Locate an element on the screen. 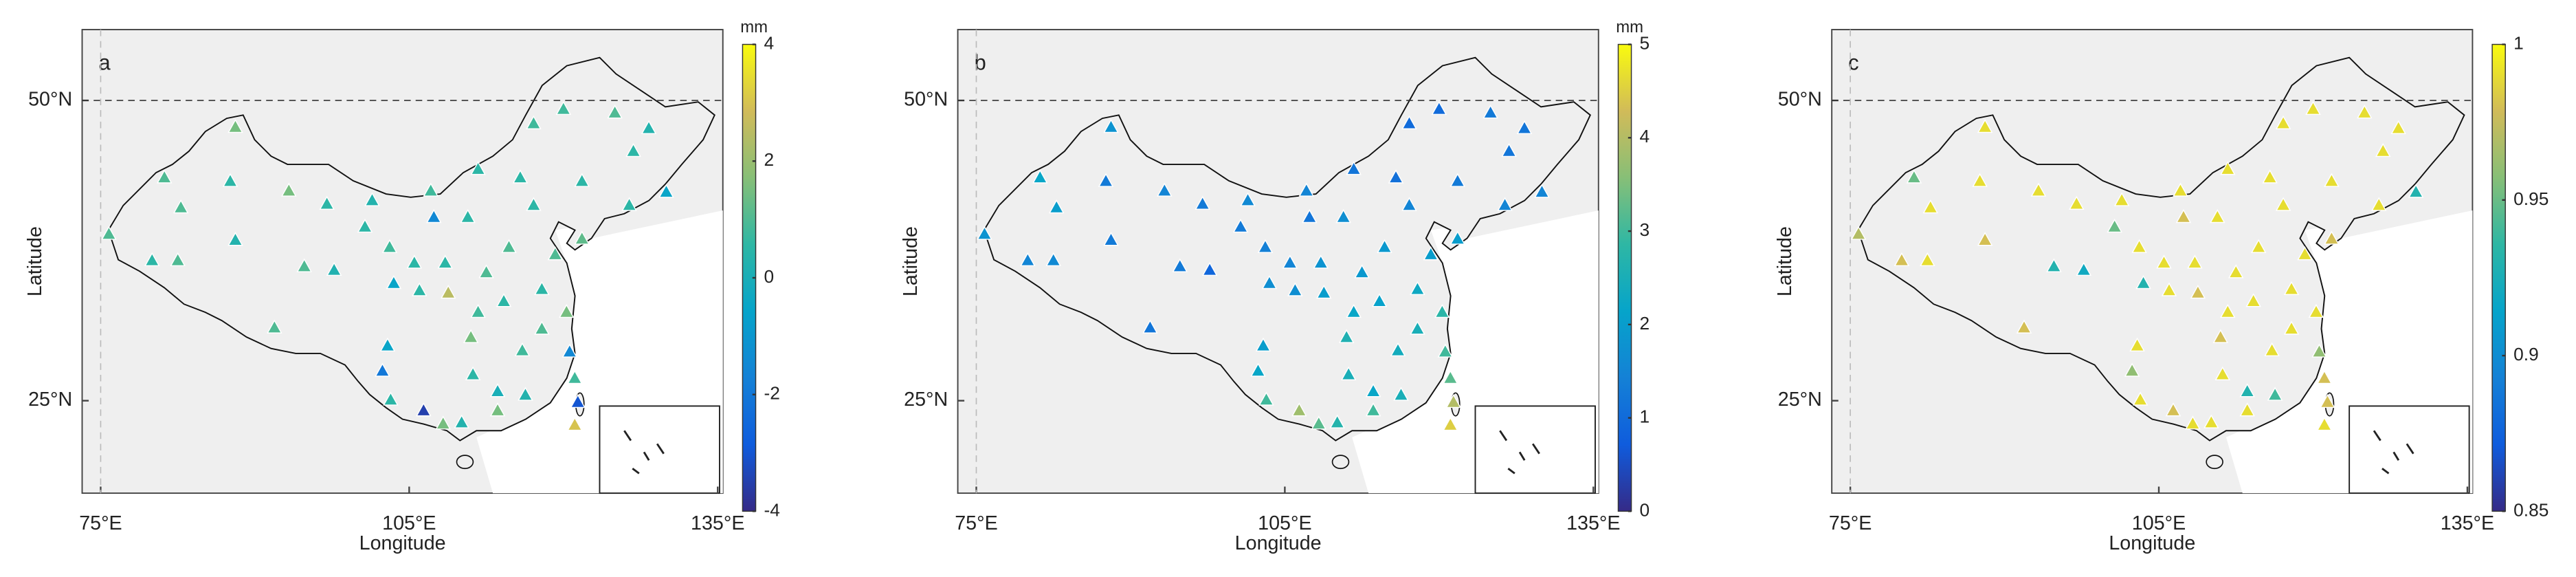 The height and width of the screenshot is (577, 2576). inset-map is located at coordinates (2409, 449).